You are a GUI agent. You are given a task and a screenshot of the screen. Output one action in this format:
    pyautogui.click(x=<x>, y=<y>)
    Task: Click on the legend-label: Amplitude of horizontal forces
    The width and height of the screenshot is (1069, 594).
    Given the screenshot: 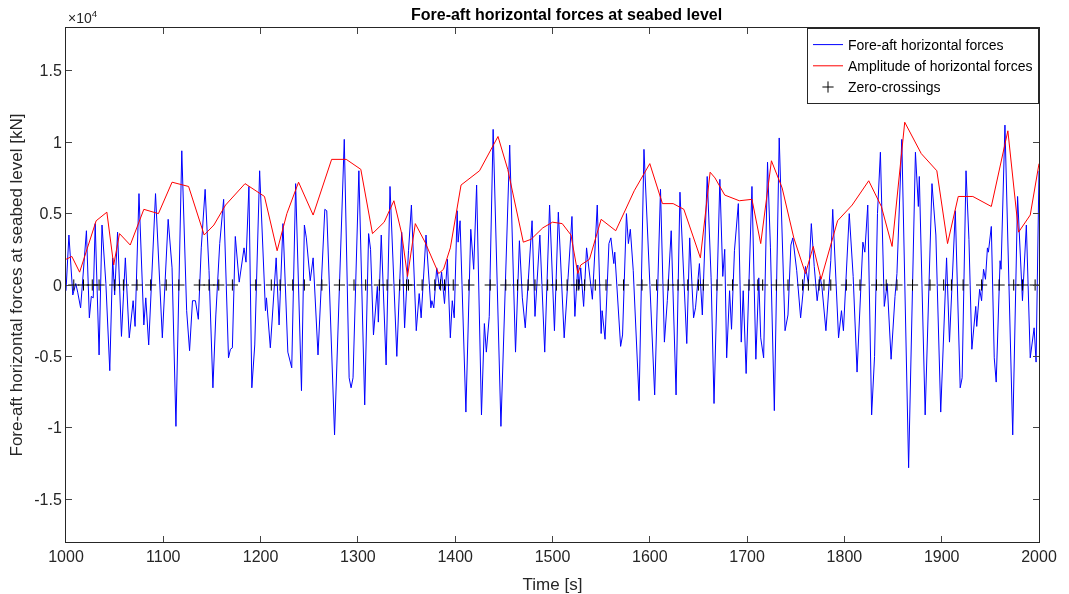 What is the action you would take?
    pyautogui.click(x=940, y=66)
    